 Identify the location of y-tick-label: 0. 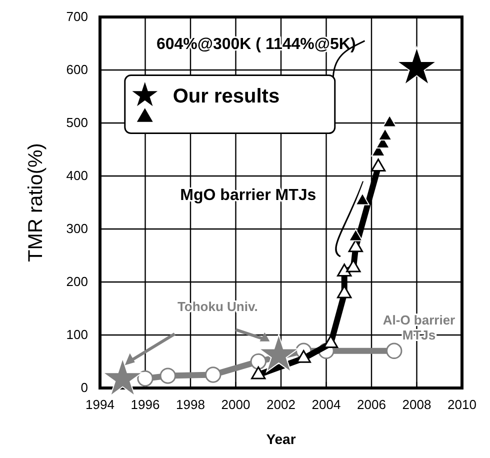
(84, 388).